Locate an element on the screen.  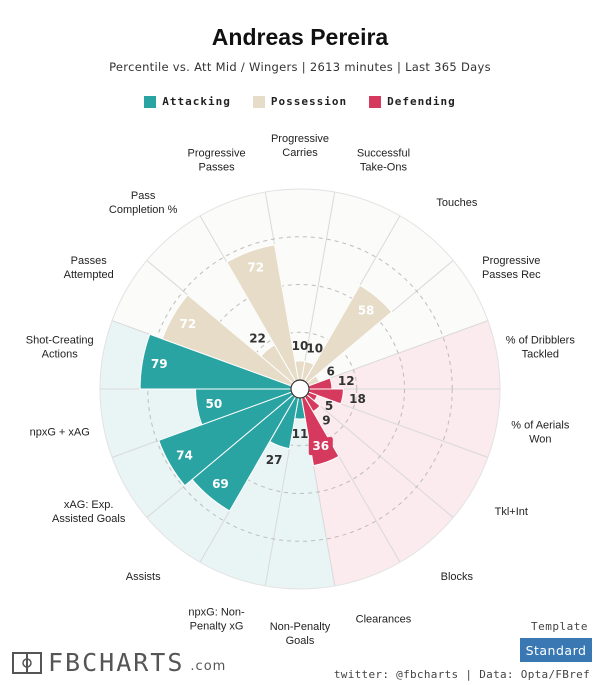
category-label-13: Progressive Passes Rec is located at coordinates (511, 268).